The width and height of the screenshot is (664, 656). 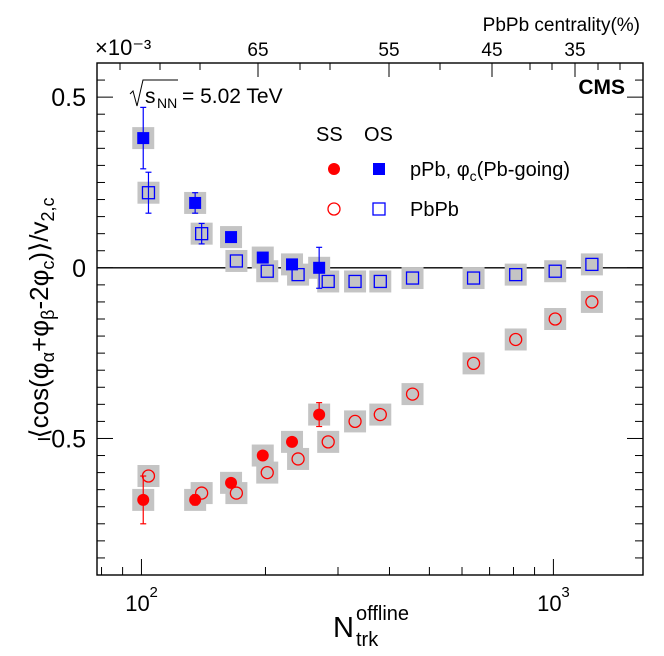 What do you see at coordinates (232, 96) in the screenshot?
I see `energy-value: = 5.02 TeV` at bounding box center [232, 96].